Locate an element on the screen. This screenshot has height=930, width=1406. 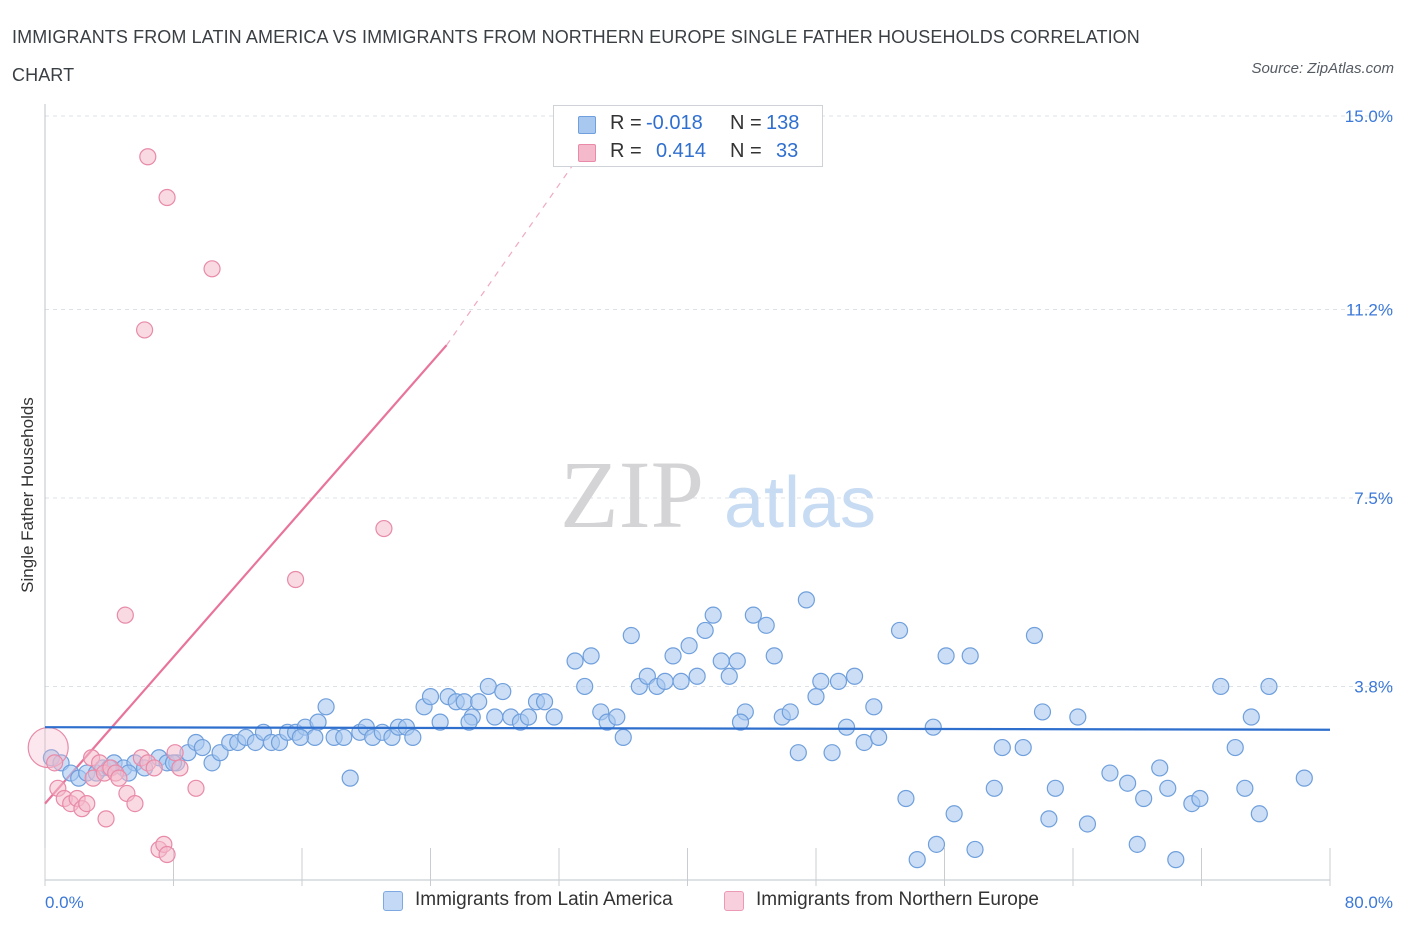
blue-trend-line-group is located at coordinates (687, 728).